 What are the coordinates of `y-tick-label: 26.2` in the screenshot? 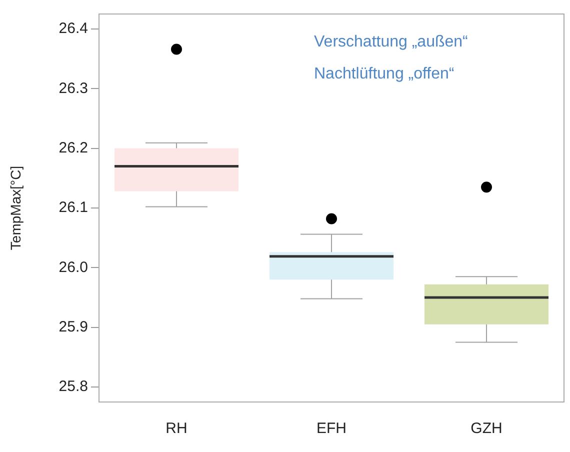 It's located at (73, 147).